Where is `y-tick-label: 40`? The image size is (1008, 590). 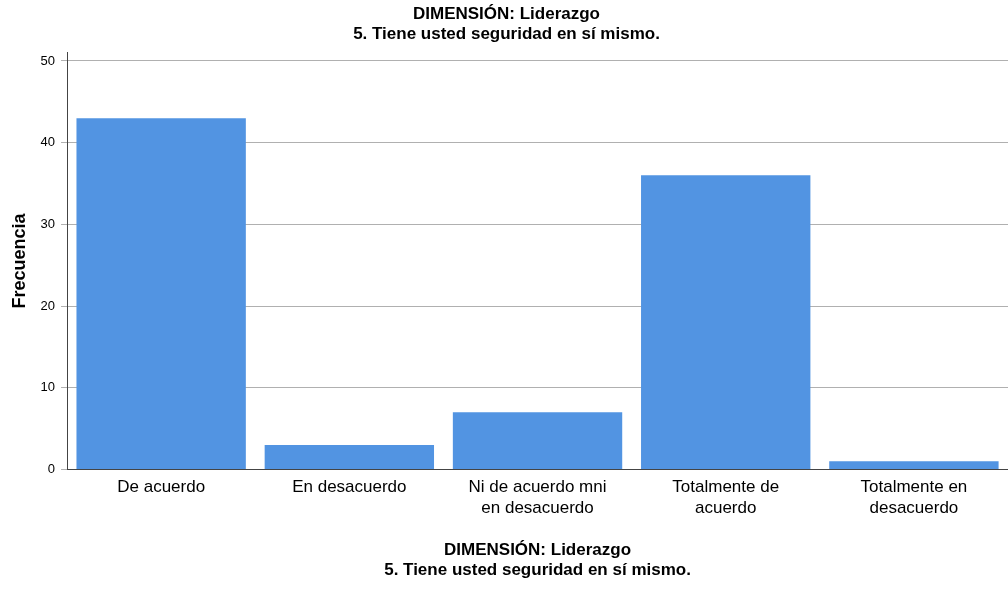 y-tick-label: 40 is located at coordinates (48, 142).